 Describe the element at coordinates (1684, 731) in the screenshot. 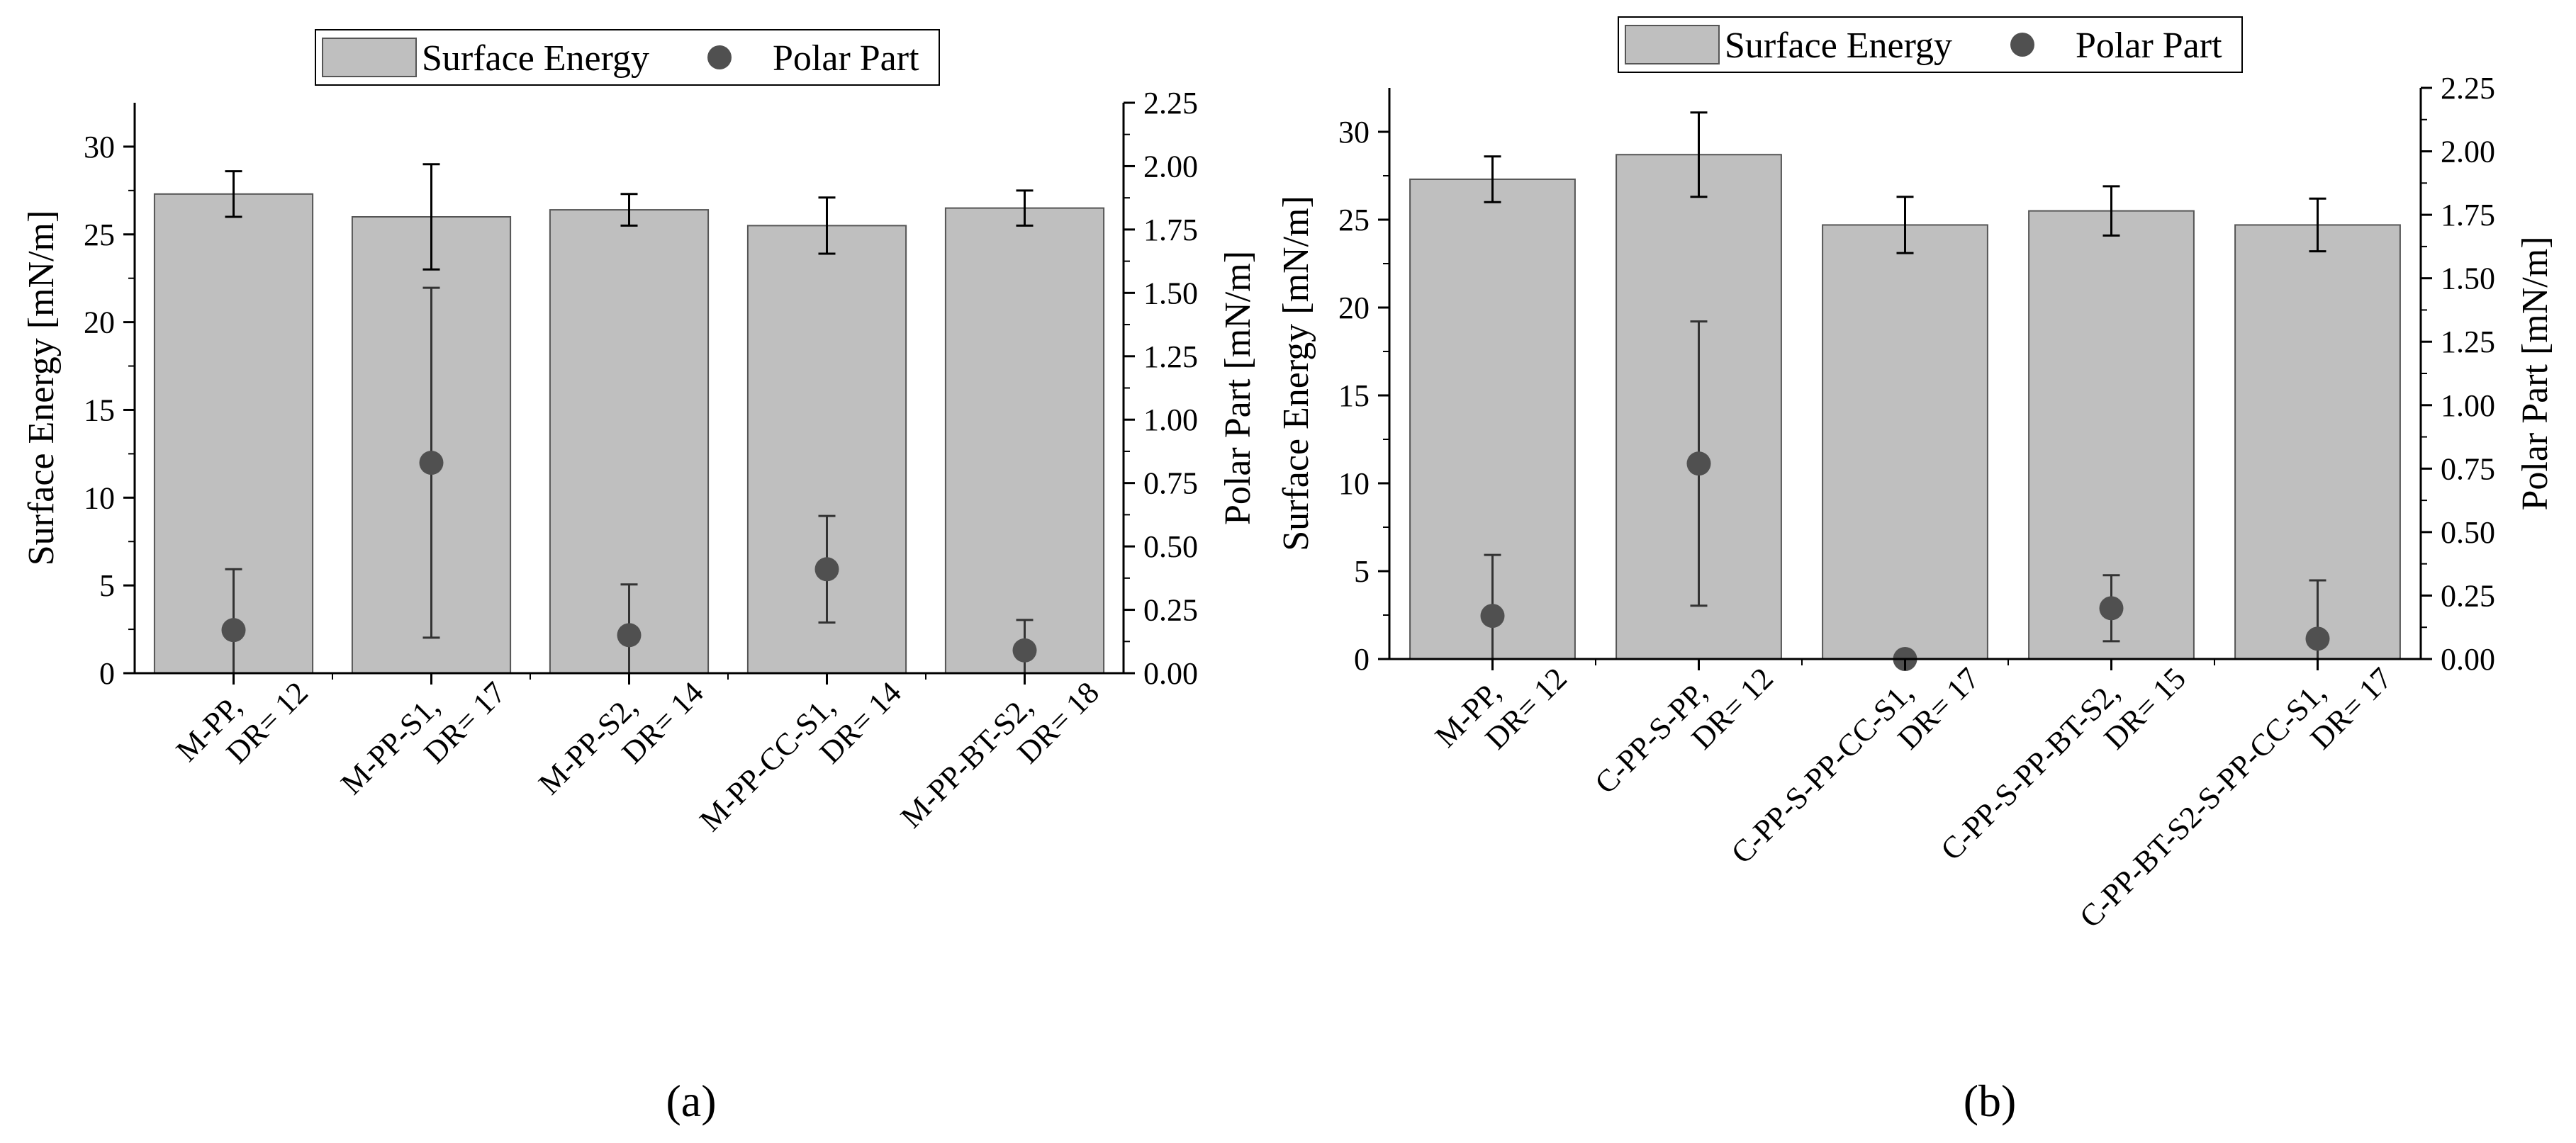

I see `category-label: C-PP-S-PP,DR= 12` at that location.